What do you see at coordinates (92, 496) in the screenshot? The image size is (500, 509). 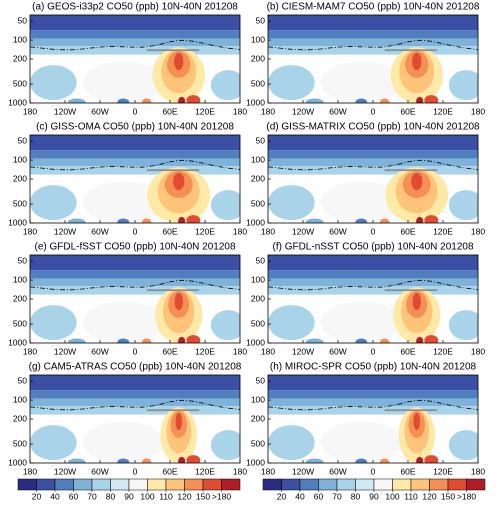 I see `colorbar-label: 70` at bounding box center [92, 496].